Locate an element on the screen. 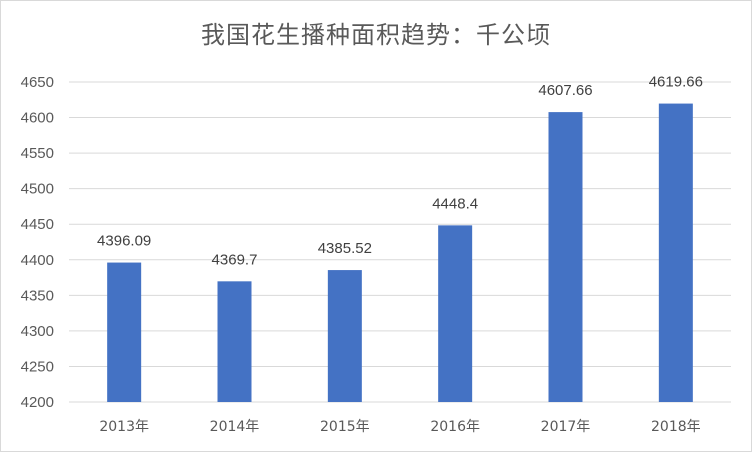 This screenshot has width=752, height=452. x-category-label: 2013年 is located at coordinates (124, 427).